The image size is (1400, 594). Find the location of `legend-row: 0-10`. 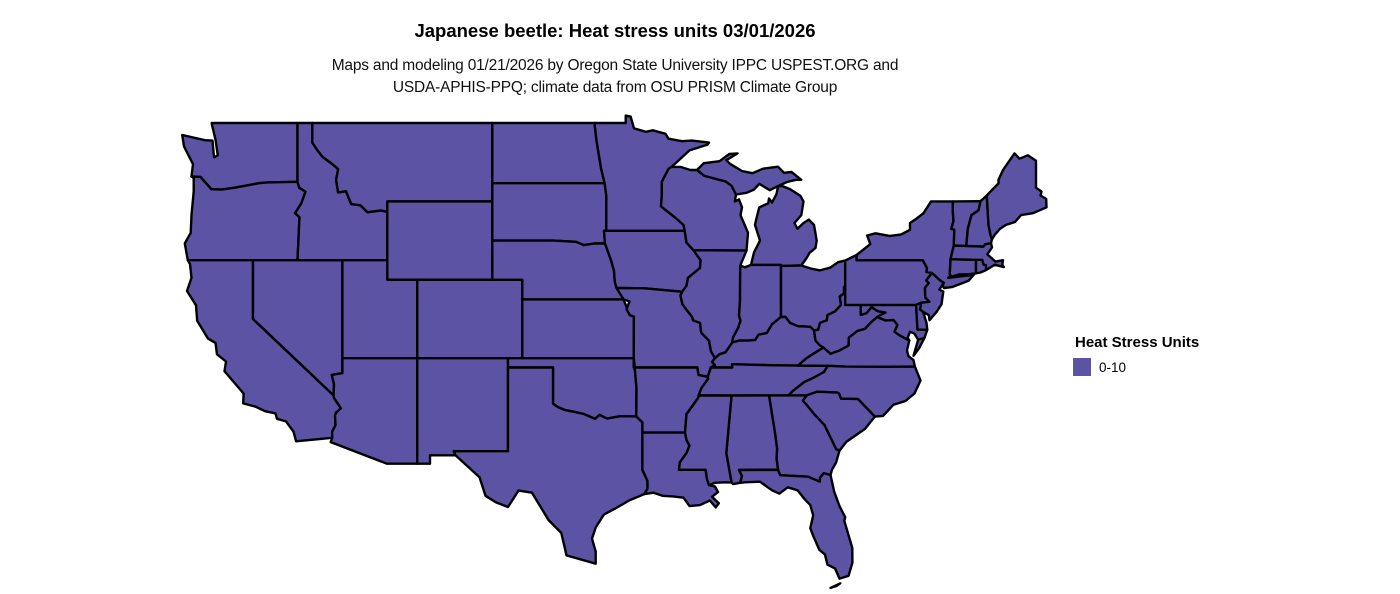

legend-row: 0-10 is located at coordinates (1136, 367).